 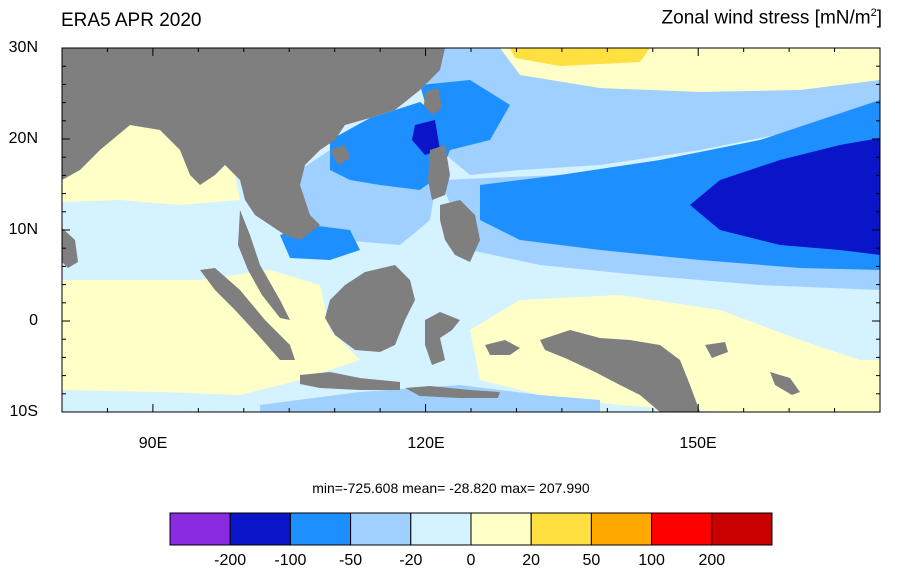 I want to click on sulawesi-island, so click(x=442, y=338).